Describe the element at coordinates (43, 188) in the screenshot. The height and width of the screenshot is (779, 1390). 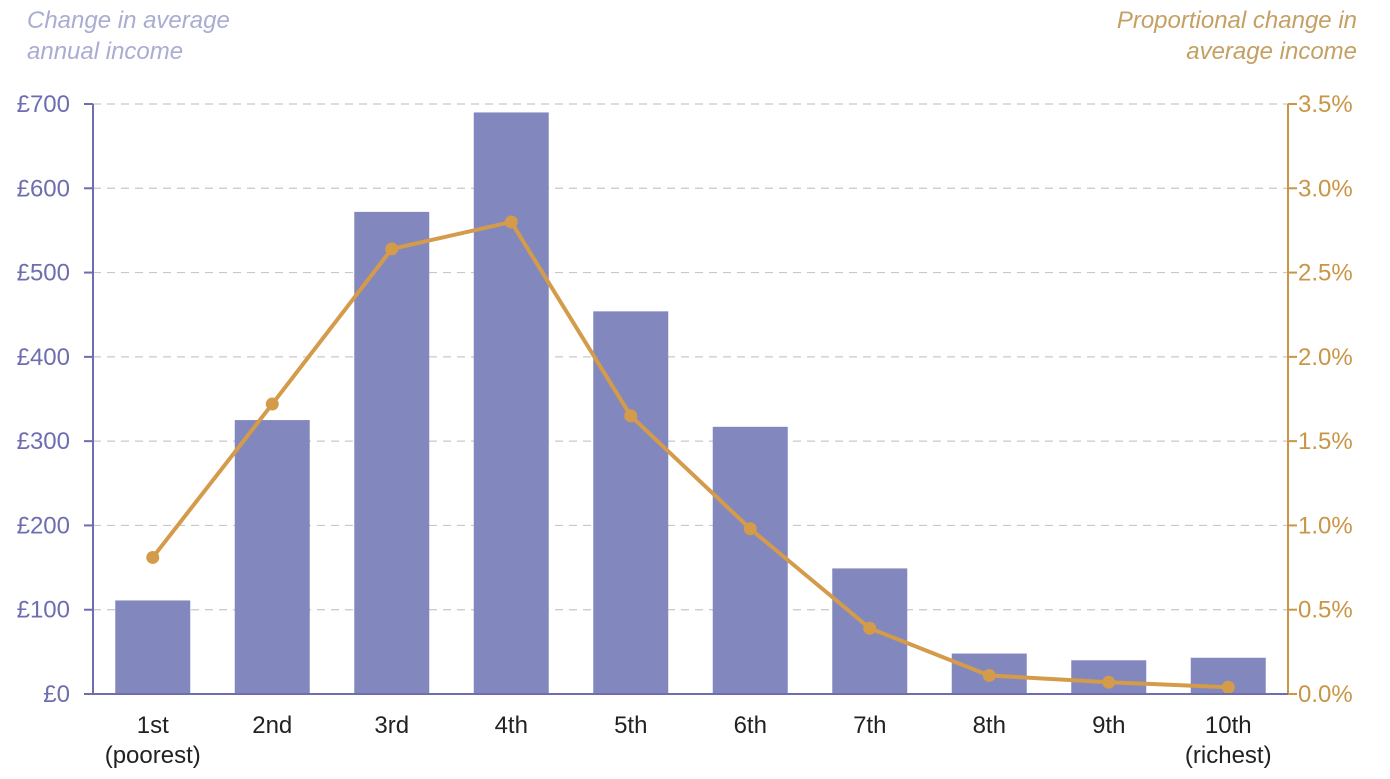
I see `left-tick-label: £600` at that location.